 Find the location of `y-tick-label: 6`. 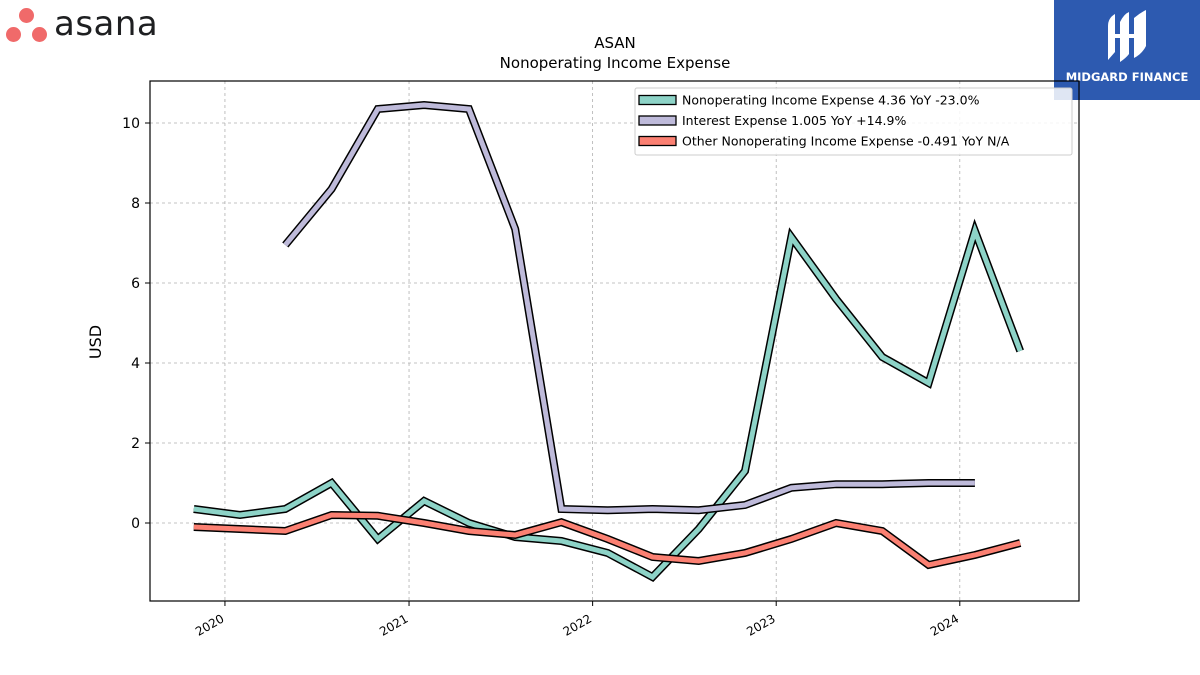

y-tick-label: 6 is located at coordinates (135, 284).